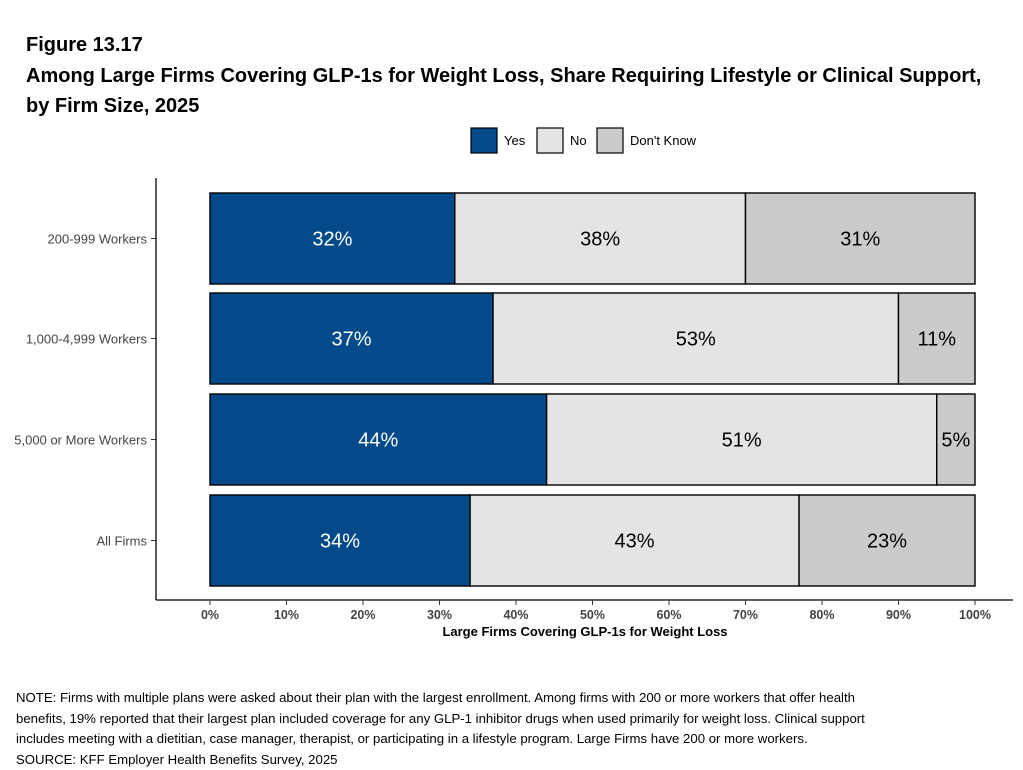 The width and height of the screenshot is (1023, 770). I want to click on legend-label-don-t-know: Don't Know, so click(663, 140).